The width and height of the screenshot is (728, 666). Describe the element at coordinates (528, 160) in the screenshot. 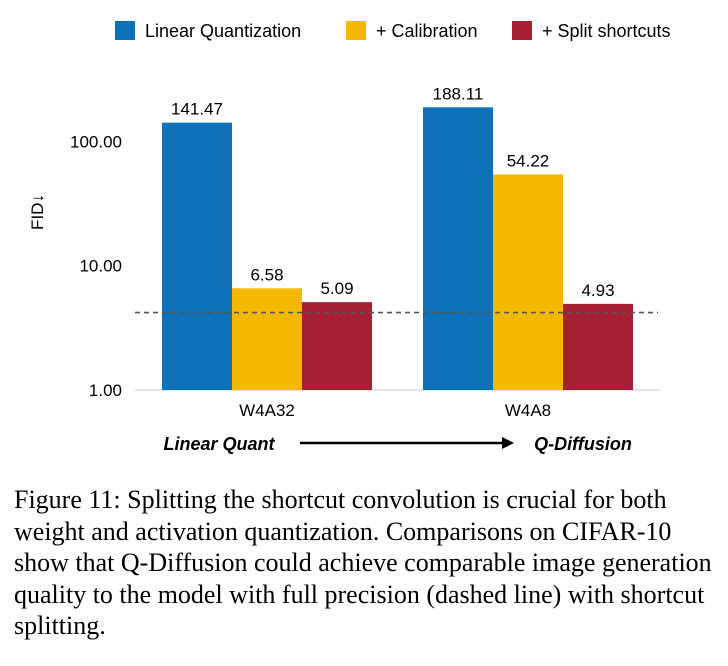

I see `data-label: 54.22` at that location.